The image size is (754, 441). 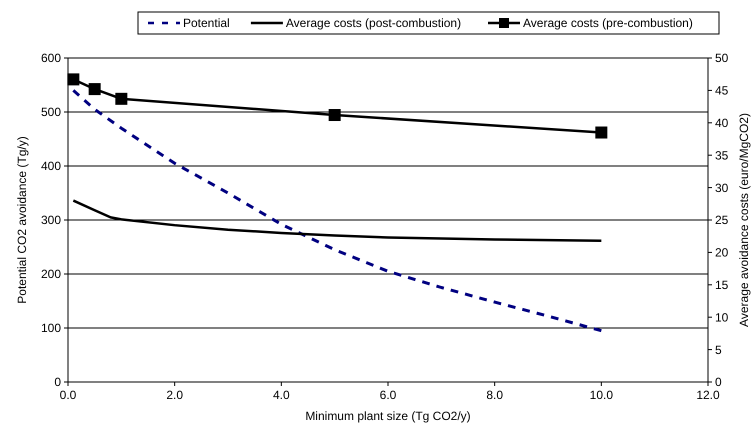 What do you see at coordinates (51, 112) in the screenshot?
I see `y-tick-label: 500` at bounding box center [51, 112].